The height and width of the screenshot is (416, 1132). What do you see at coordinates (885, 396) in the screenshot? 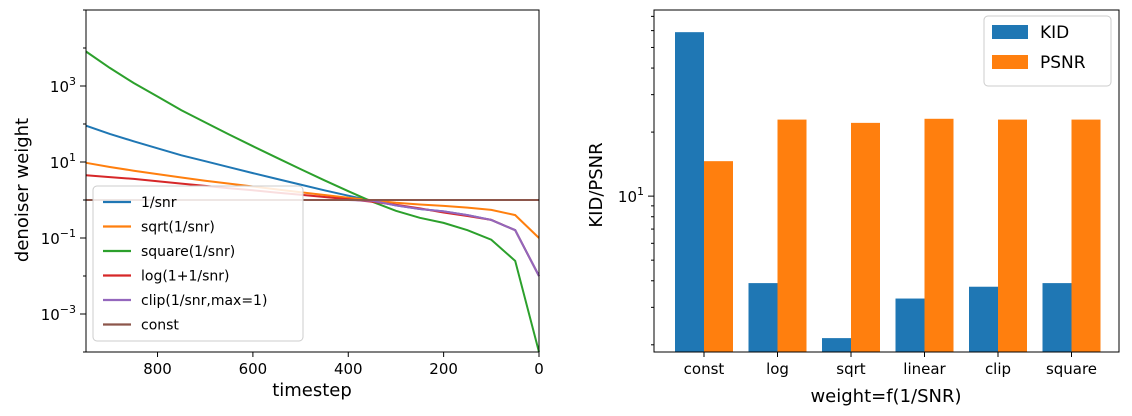
I see `right-x-axis-label: weight=f(1/SNR)` at bounding box center [885, 396].